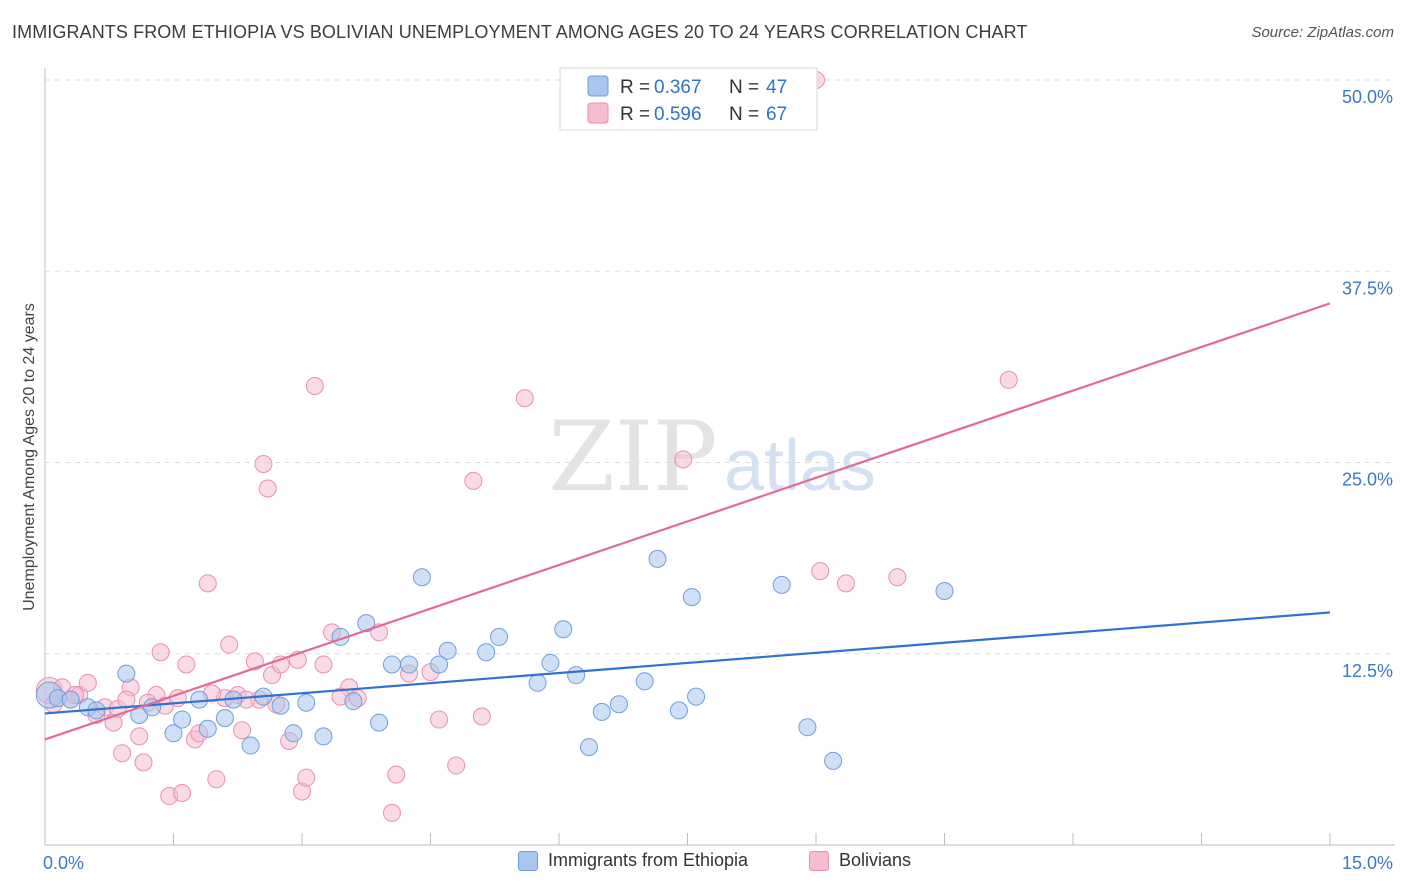  What do you see at coordinates (1322, 32) in the screenshot?
I see `source-label: Source: ZipAtlas.com` at bounding box center [1322, 32].